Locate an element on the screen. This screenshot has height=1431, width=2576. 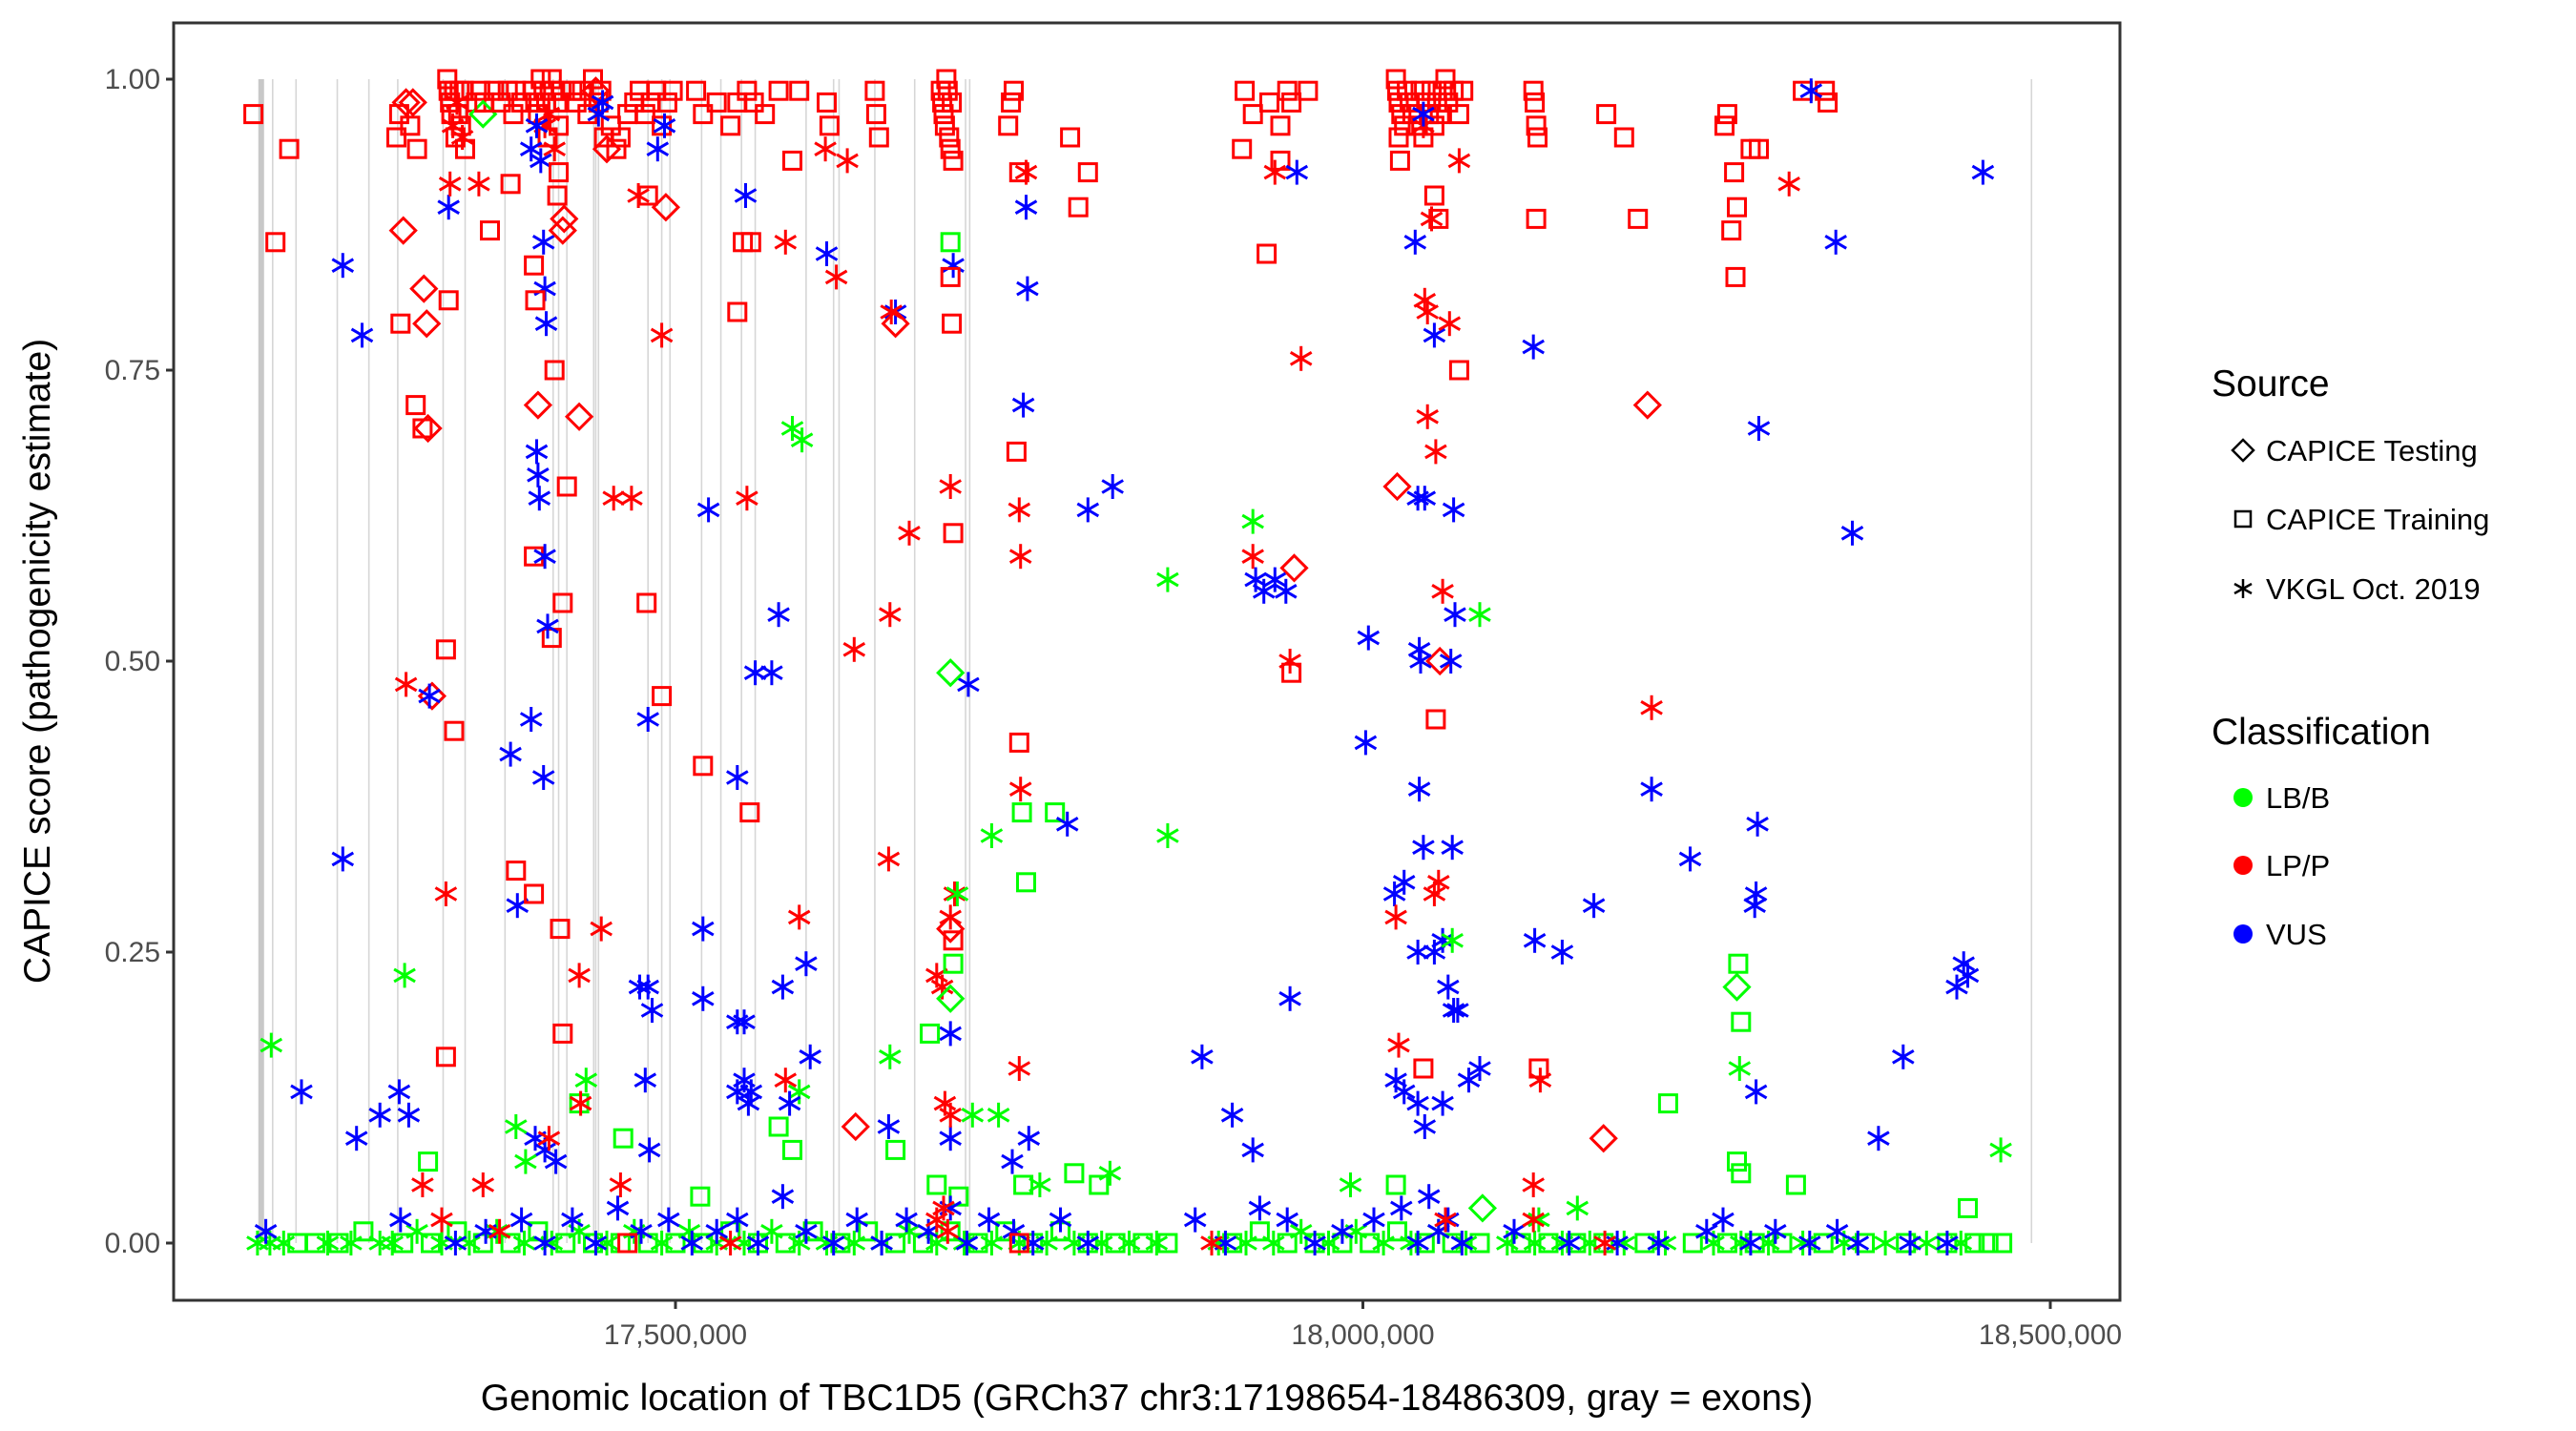
x-tick-label: 18,000,000 is located at coordinates (1362, 1335).